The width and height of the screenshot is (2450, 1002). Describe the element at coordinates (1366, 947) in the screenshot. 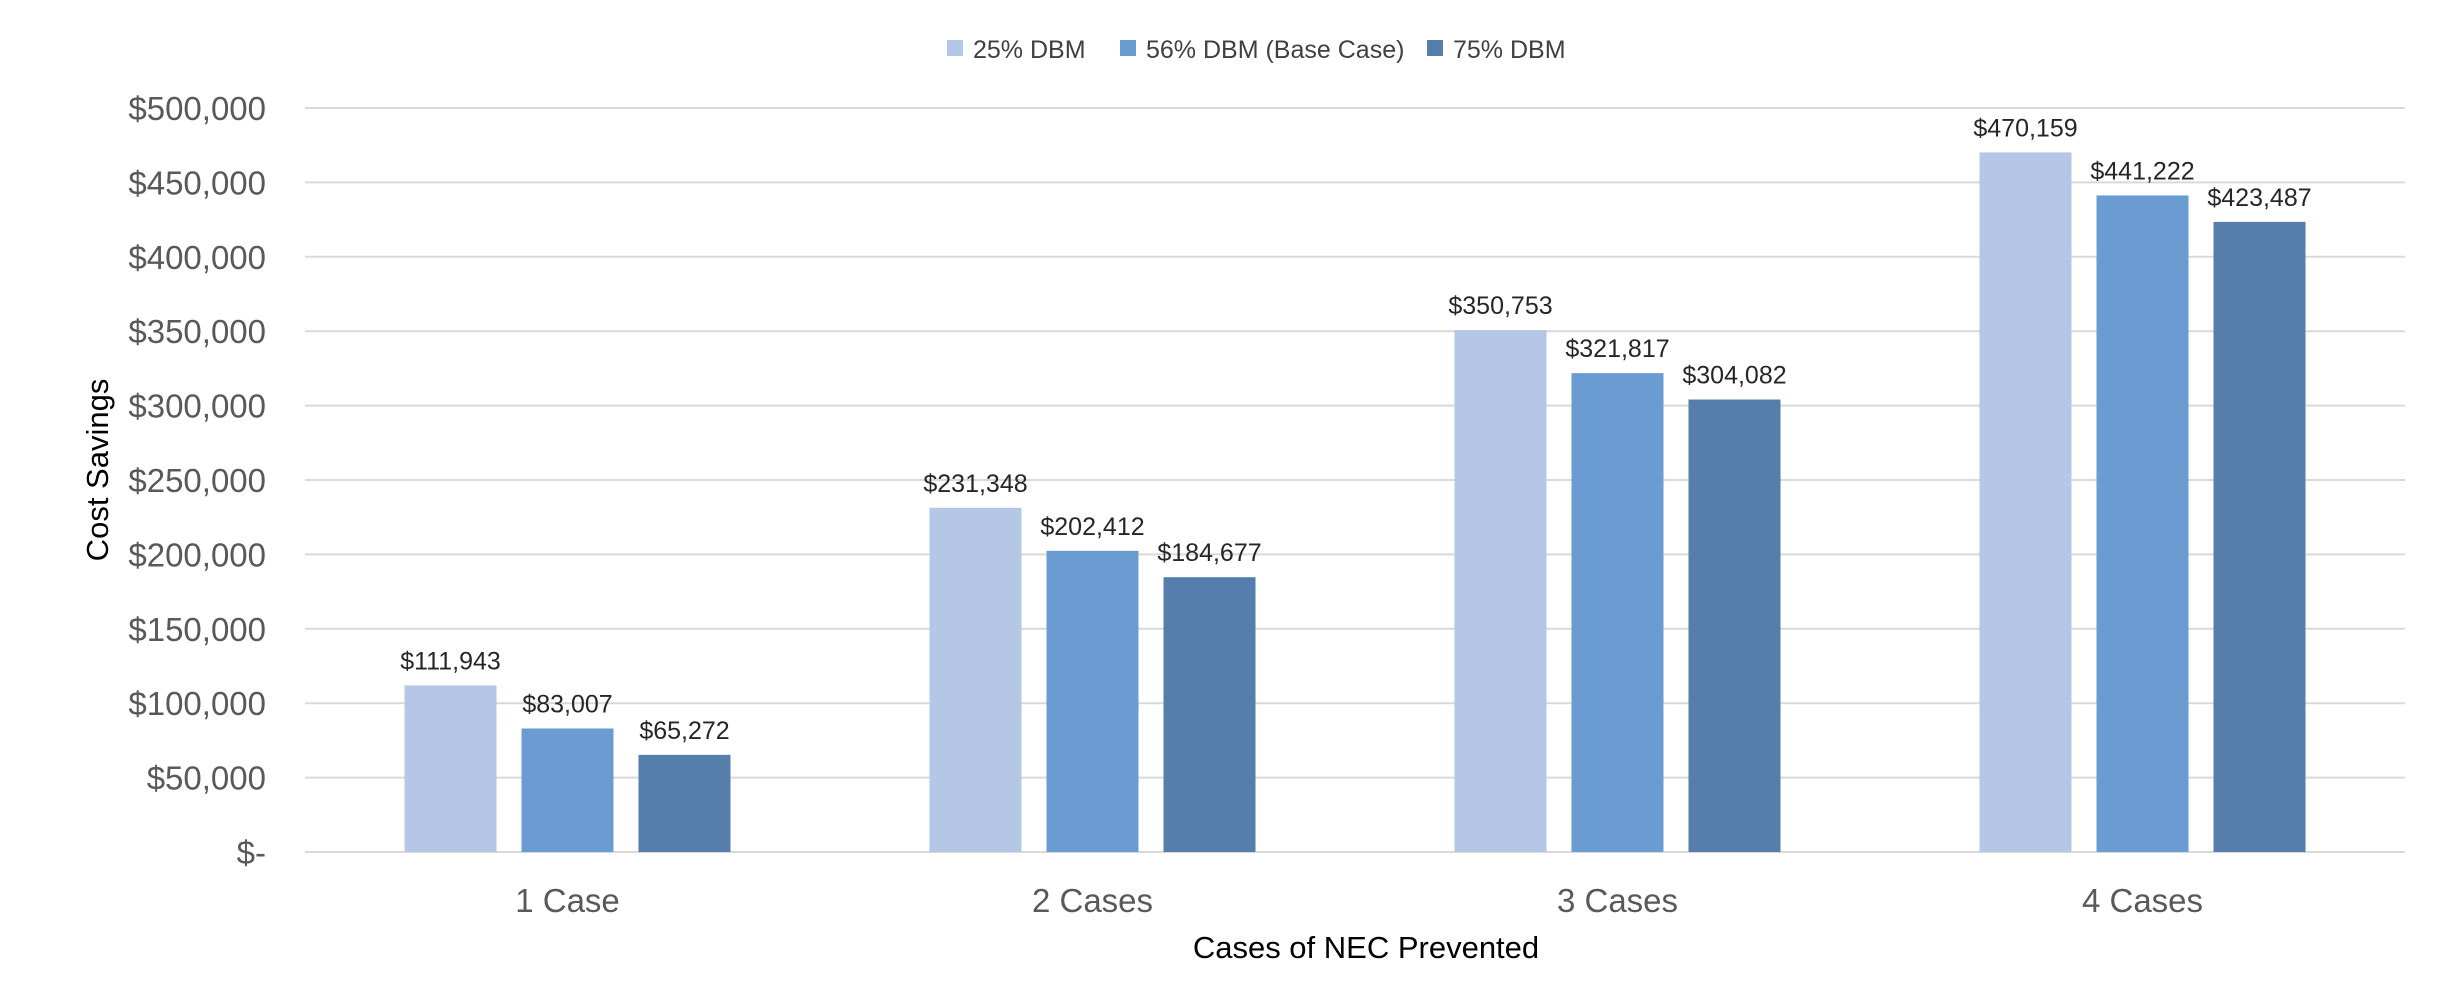

I see `x-axis-title: Cases of NEC Prevented` at that location.